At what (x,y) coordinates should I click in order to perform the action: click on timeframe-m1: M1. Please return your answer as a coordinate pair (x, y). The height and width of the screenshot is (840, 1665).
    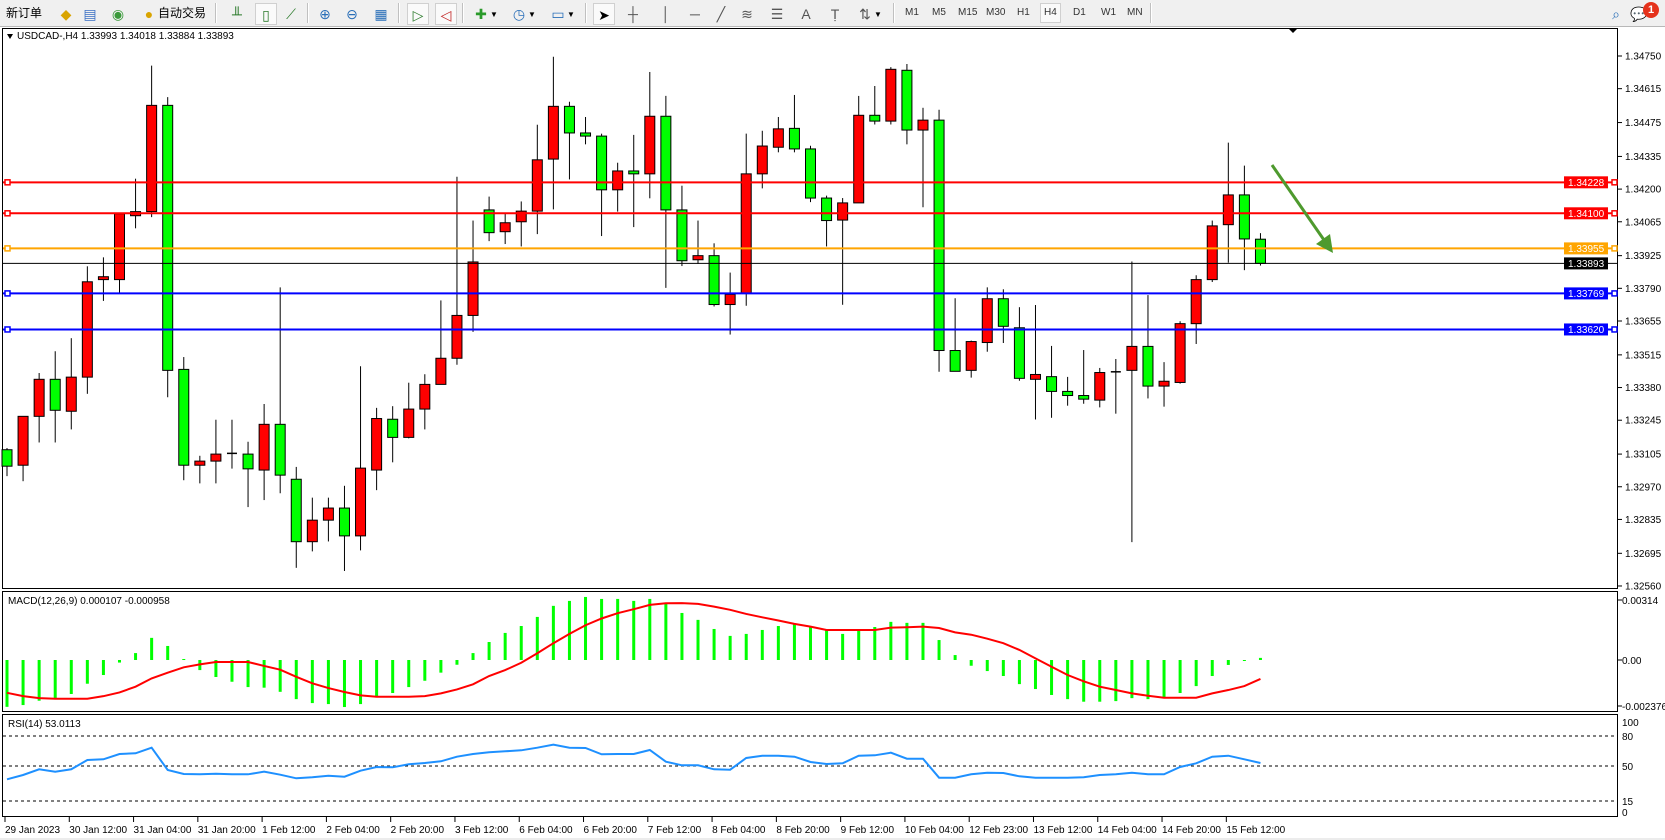
    Looking at the image, I should click on (912, 12).